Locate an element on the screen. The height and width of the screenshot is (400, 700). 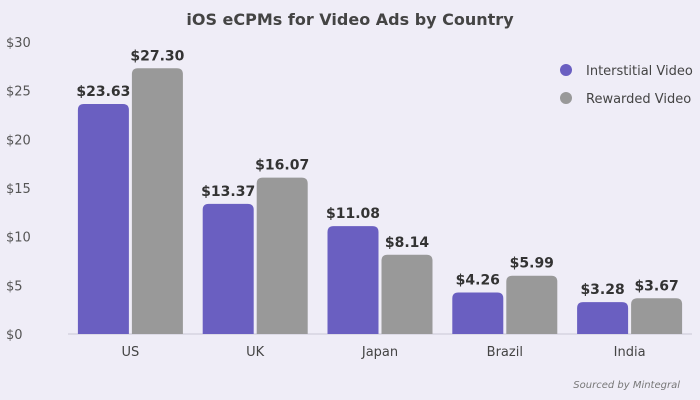
bar-uk-rewarded-video is located at coordinates (282, 255).